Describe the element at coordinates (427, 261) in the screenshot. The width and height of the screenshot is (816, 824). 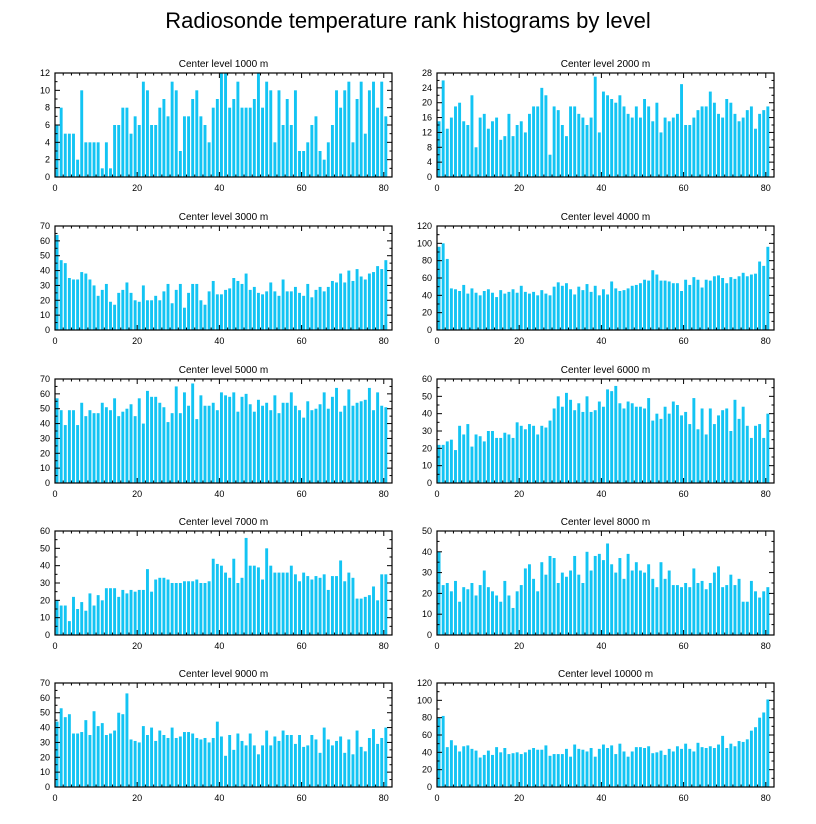
I see `y-tick-label: 80` at that location.